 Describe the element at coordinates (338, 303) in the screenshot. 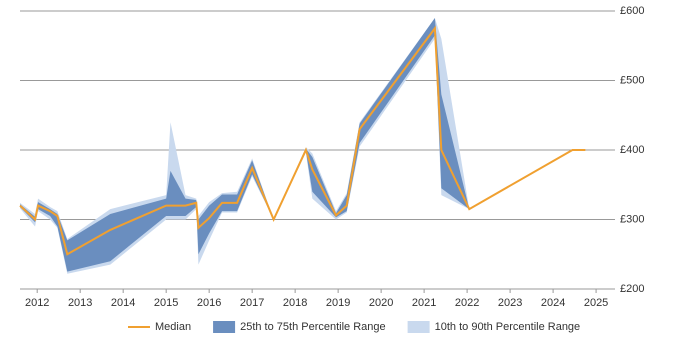

I see `x-tick-label: 2019` at that location.